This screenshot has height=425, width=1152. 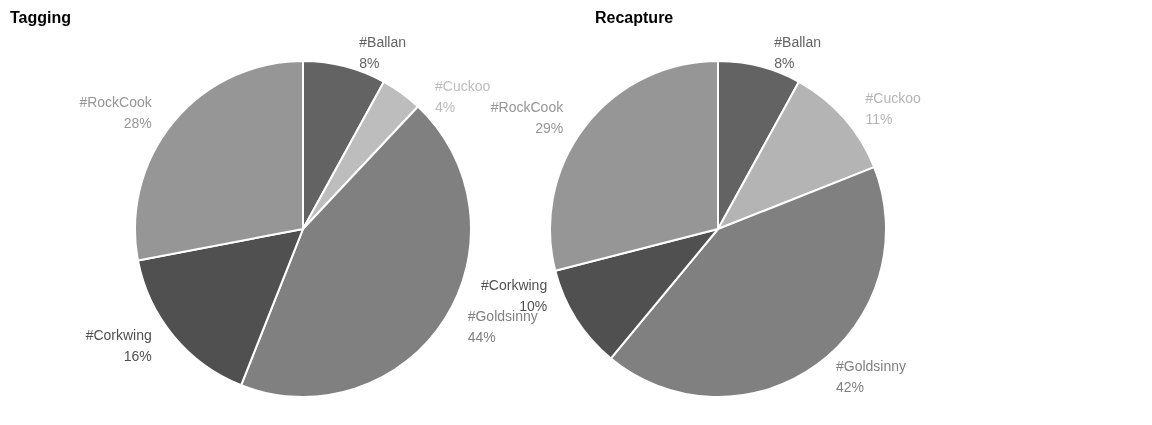 What do you see at coordinates (481, 337) in the screenshot?
I see `data-label: 44%` at bounding box center [481, 337].